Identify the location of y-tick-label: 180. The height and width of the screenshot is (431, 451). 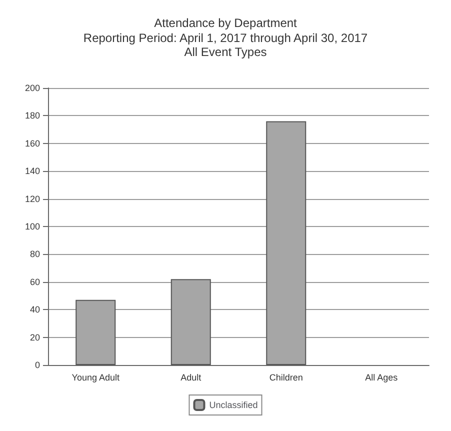
(32, 115).